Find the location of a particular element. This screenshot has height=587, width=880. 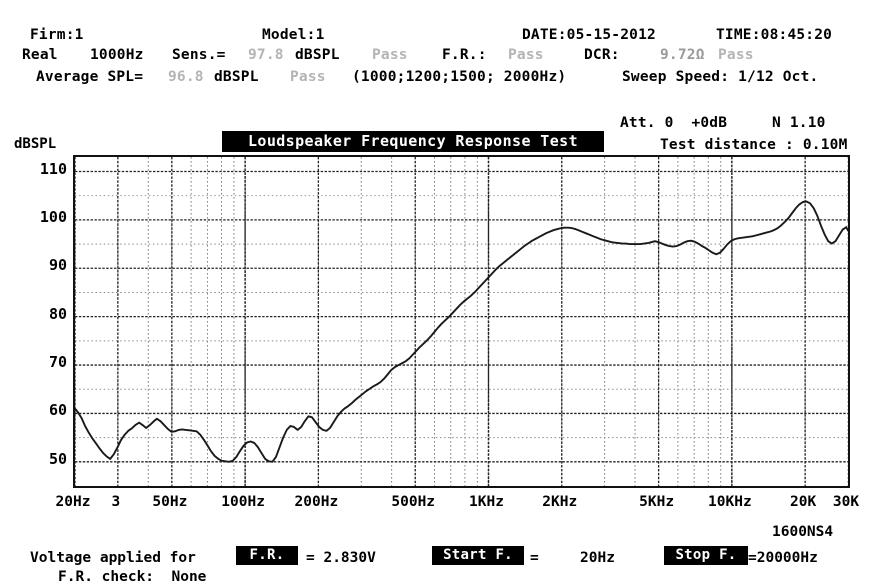

firm-label: Firm:1 is located at coordinates (57, 35).